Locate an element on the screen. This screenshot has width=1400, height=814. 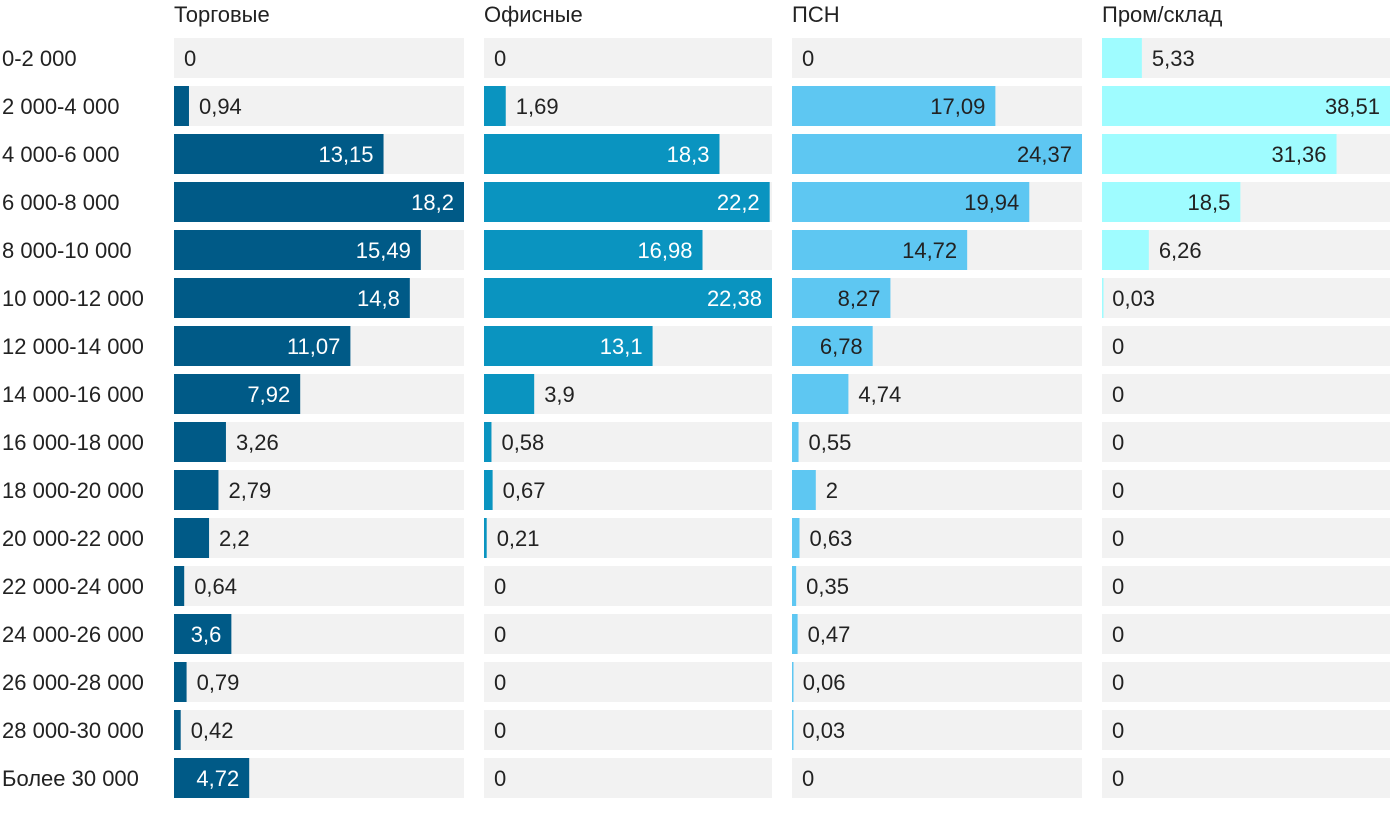
value-label: 0,67 is located at coordinates (524, 490).